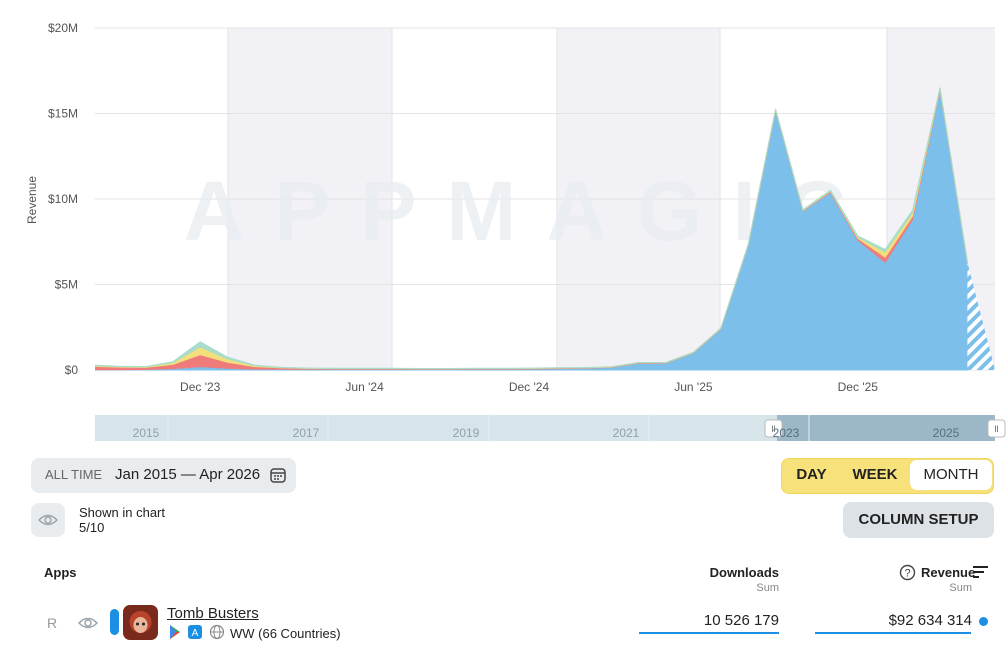 This screenshot has width=1008, height=650. I want to click on projection-hatch, so click(981, 316).